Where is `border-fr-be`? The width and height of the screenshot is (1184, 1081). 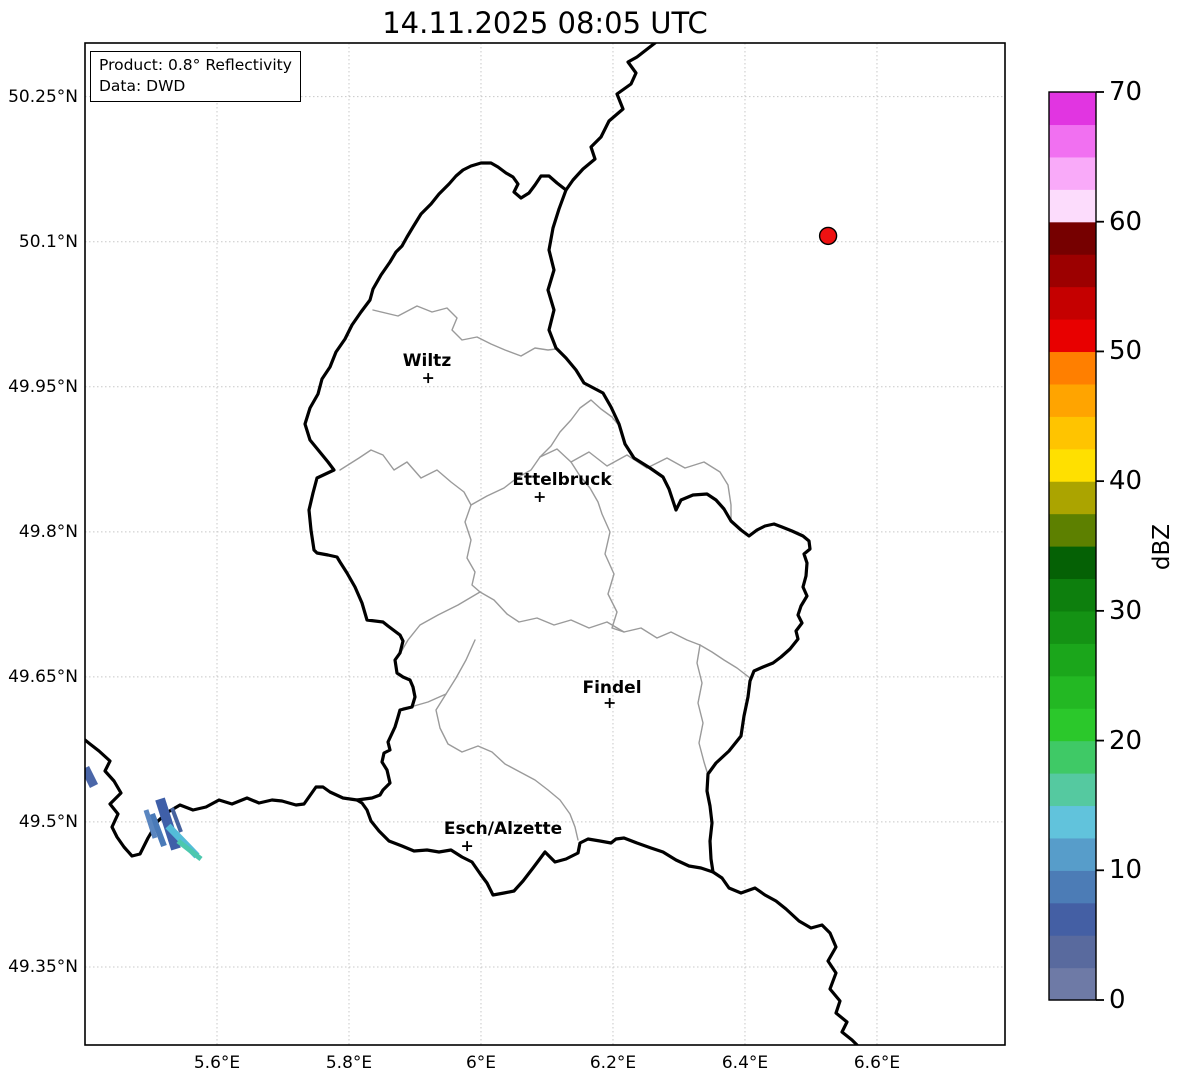
border-fr-be is located at coordinates (222, 798).